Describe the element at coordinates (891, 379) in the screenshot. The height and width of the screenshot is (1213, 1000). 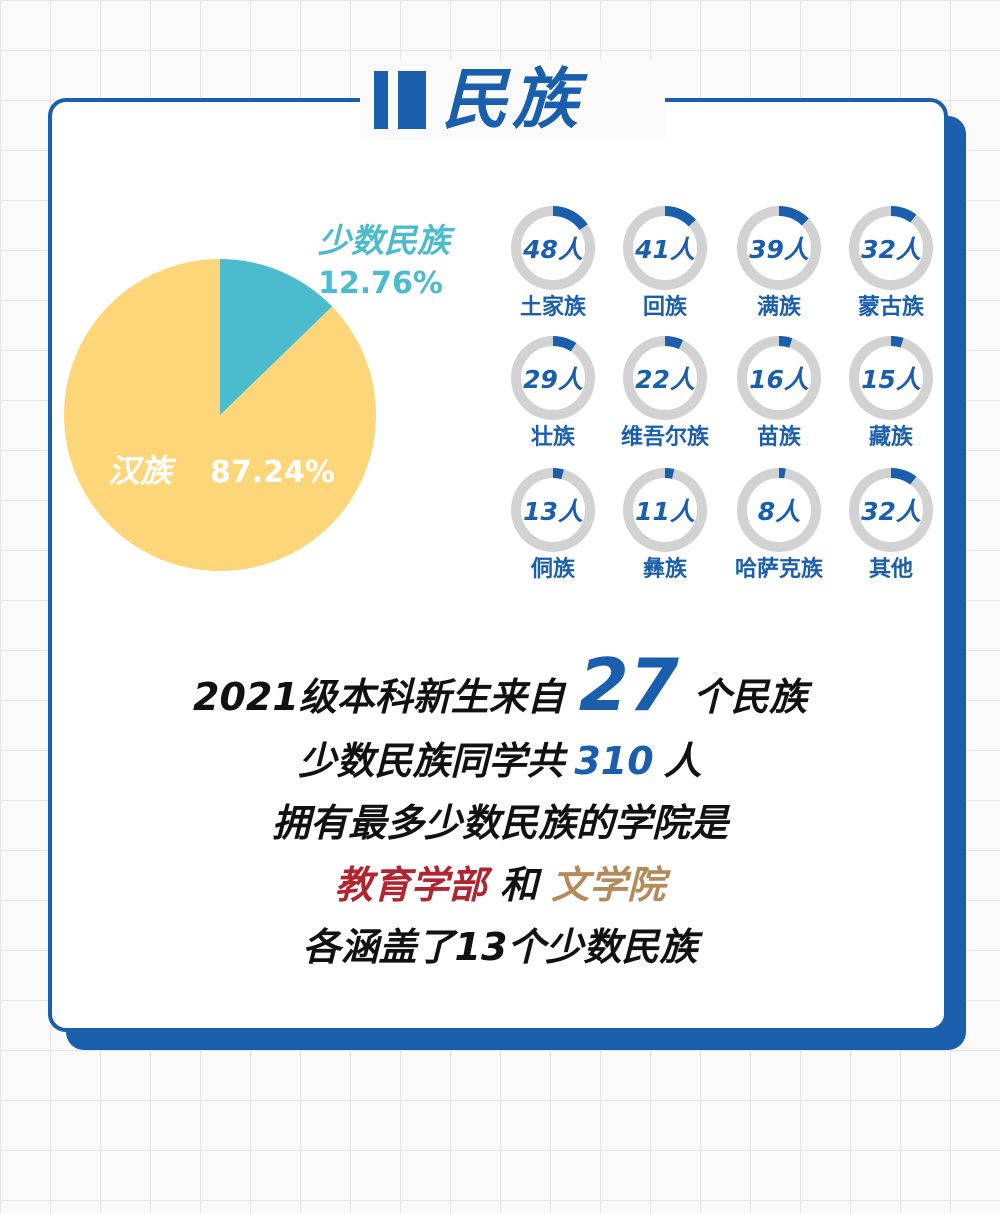
I see `donut-count: 15人` at that location.